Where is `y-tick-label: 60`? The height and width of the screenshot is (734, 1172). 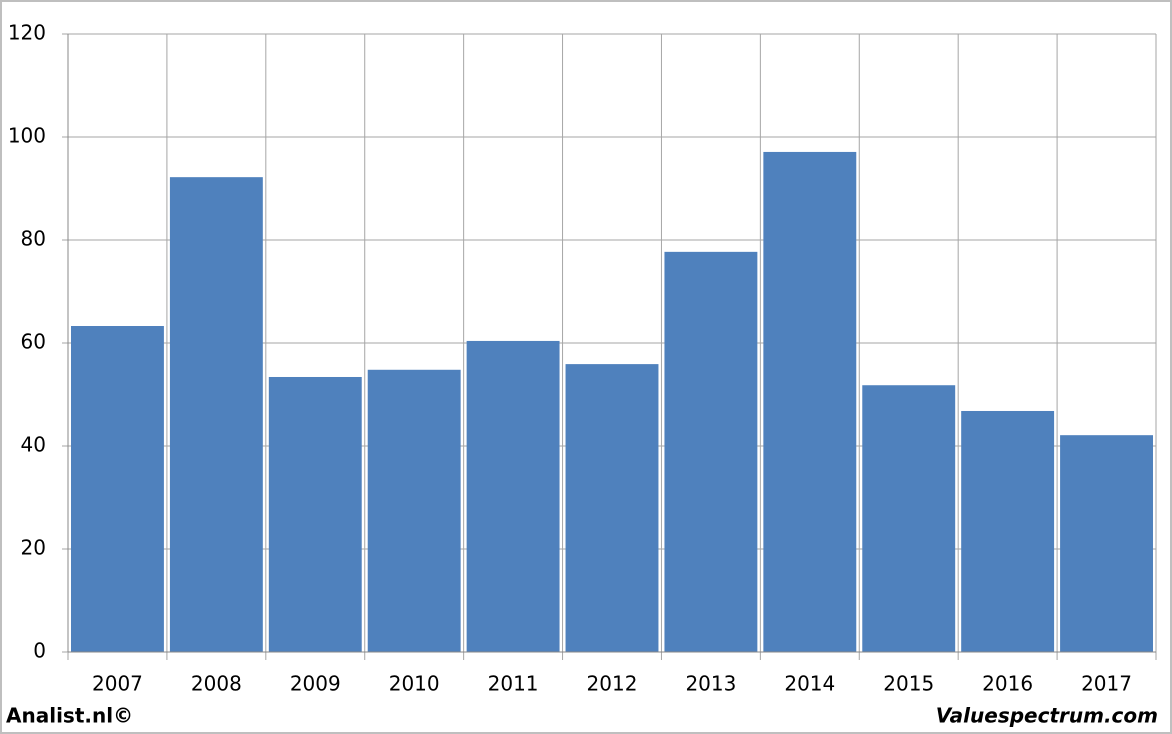
y-tick-label: 60 is located at coordinates (33, 342).